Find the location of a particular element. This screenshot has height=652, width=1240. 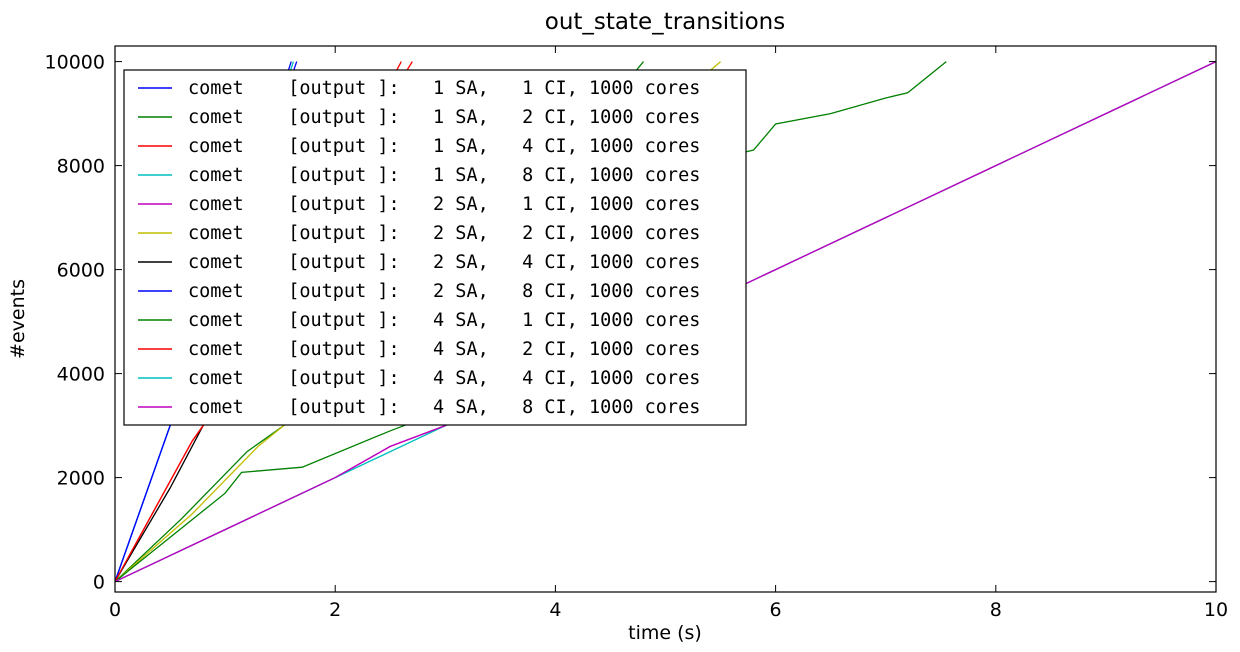

legend-entry: comet [output ]: 2 SA, 2 CI, 1000 cores is located at coordinates (419, 233).